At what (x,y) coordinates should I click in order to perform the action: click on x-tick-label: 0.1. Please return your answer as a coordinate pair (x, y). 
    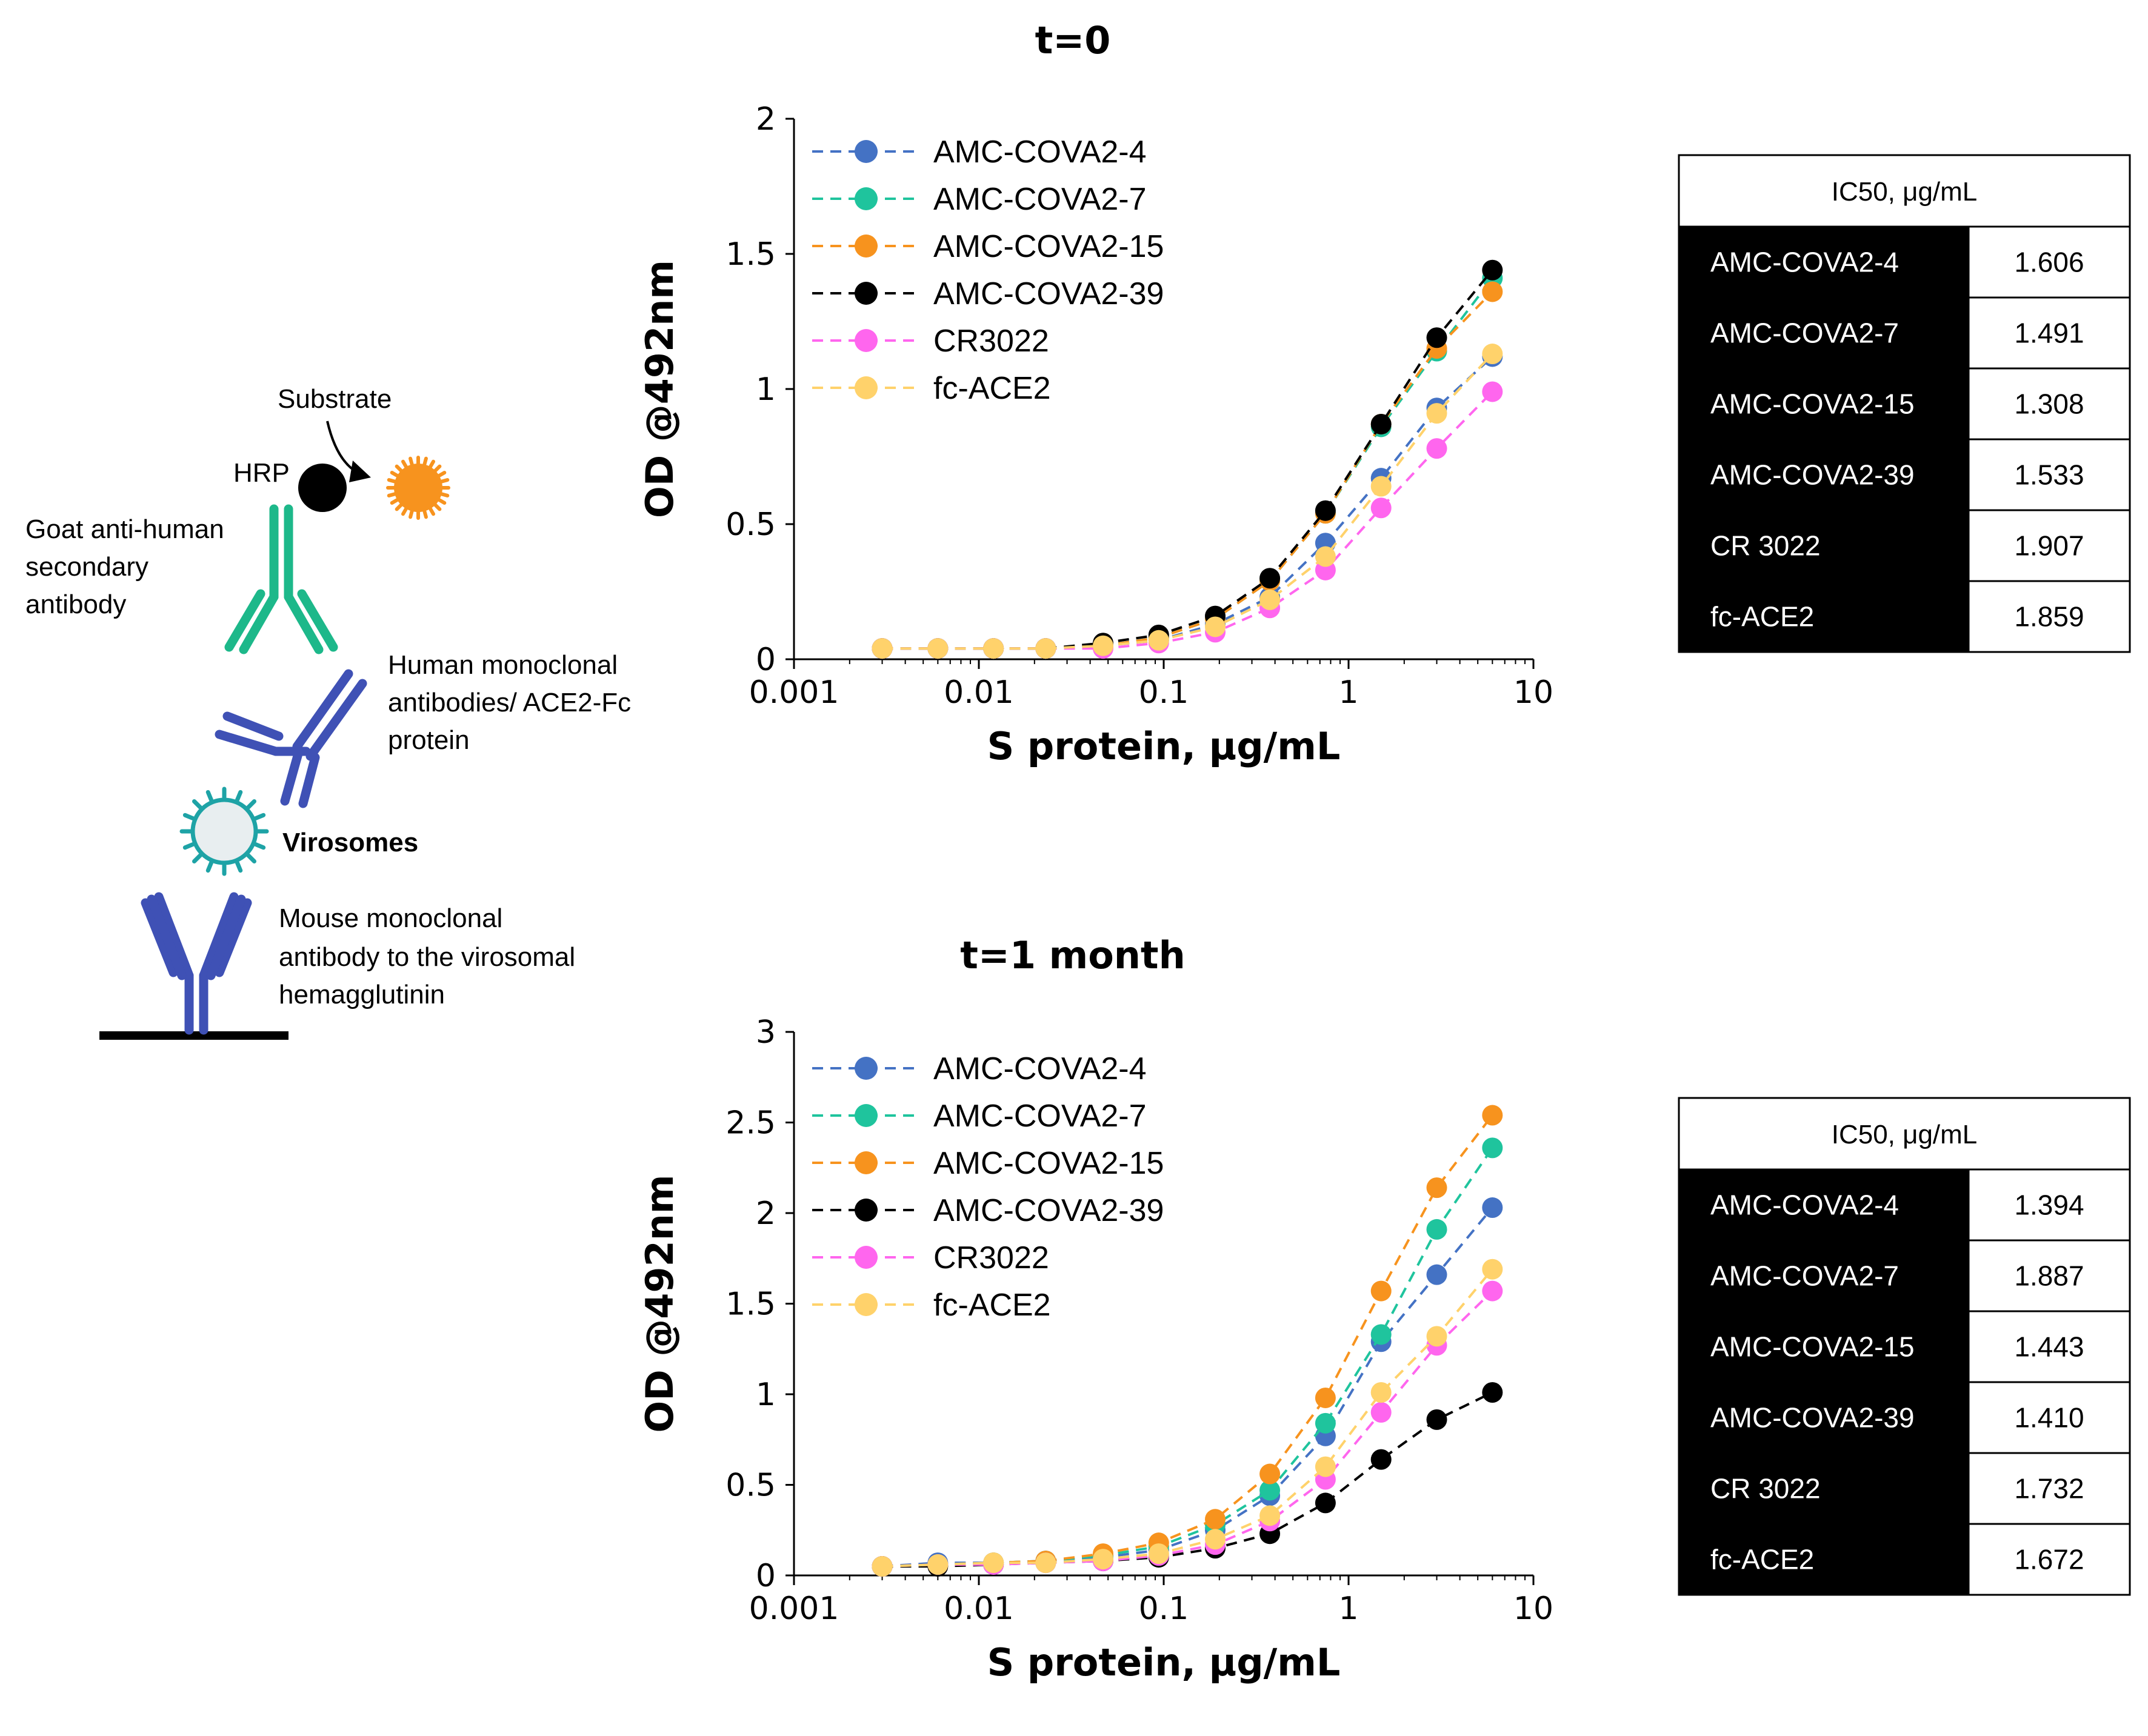
    Looking at the image, I should click on (1164, 692).